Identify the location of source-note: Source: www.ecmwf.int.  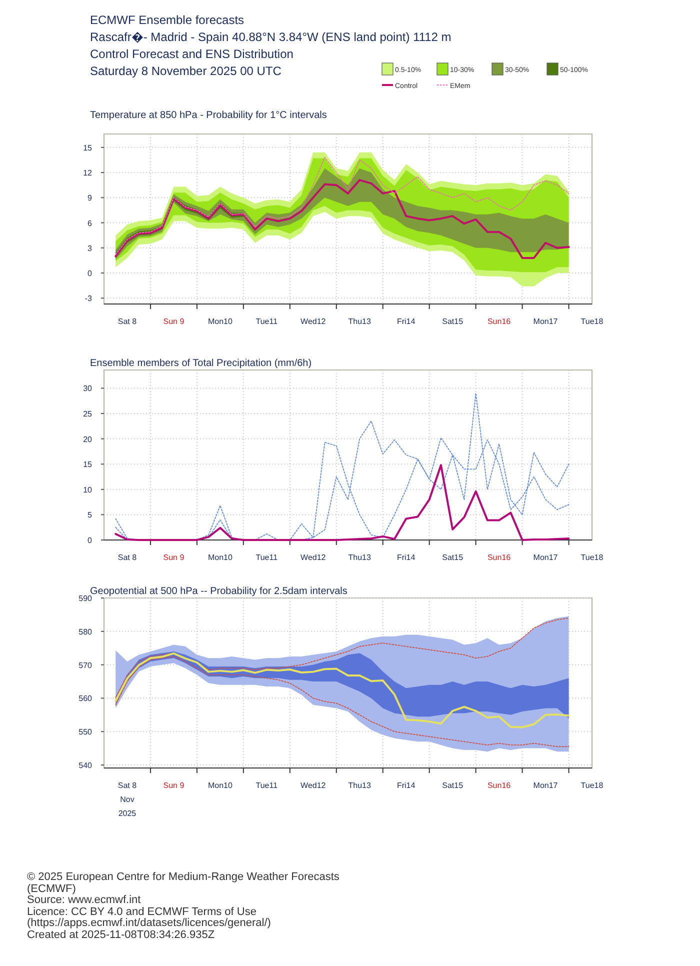
(84, 900).